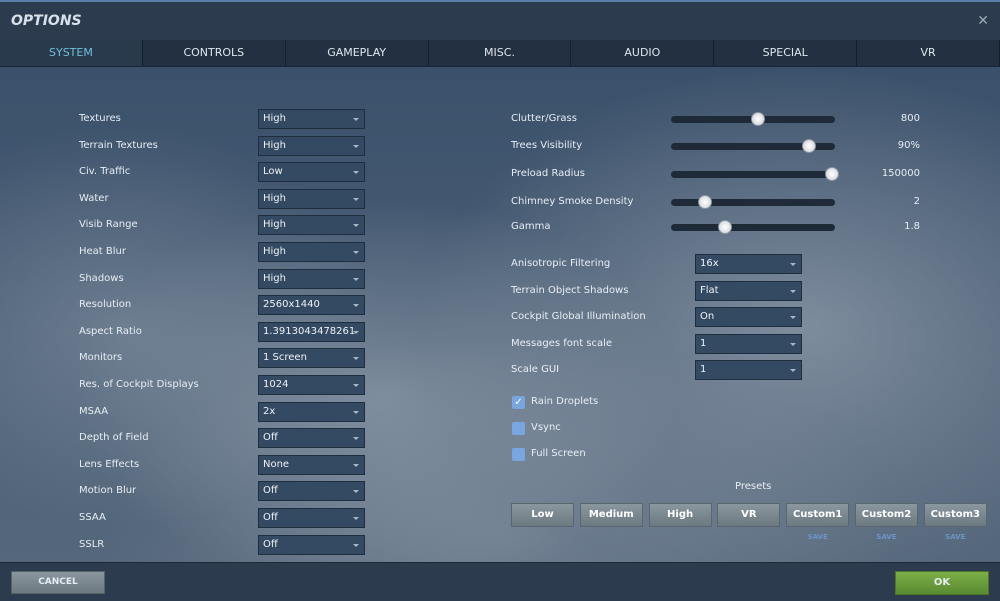 Image resolution: width=1000 pixels, height=601 pixels. I want to click on monitors-dropdown: 1 Screen, so click(311, 358).